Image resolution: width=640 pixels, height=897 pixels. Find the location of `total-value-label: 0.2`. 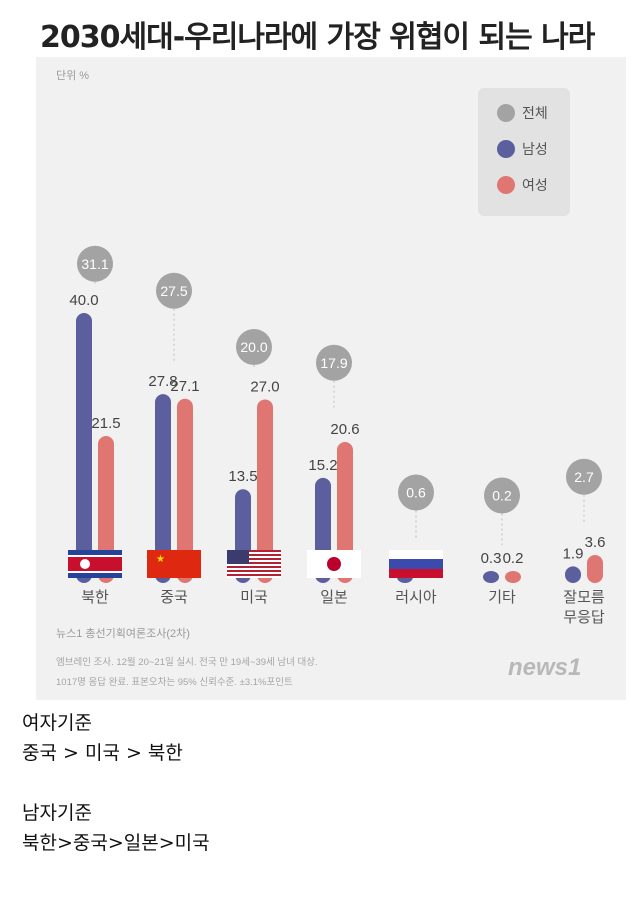

total-value-label: 0.2 is located at coordinates (502, 496).